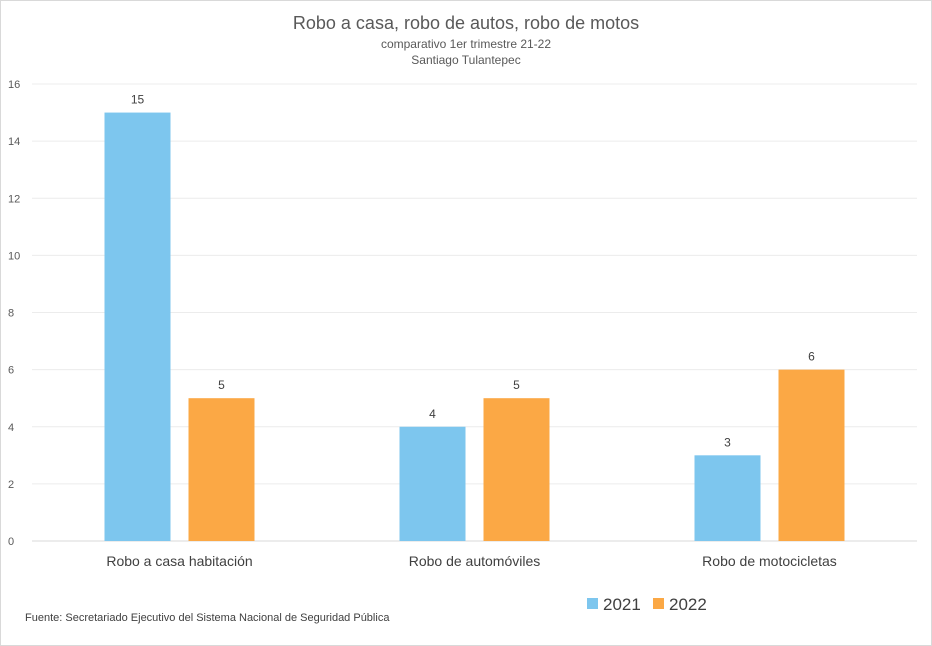 The width and height of the screenshot is (932, 646). What do you see at coordinates (14, 85) in the screenshot?
I see `y-tick-label: 16` at bounding box center [14, 85].